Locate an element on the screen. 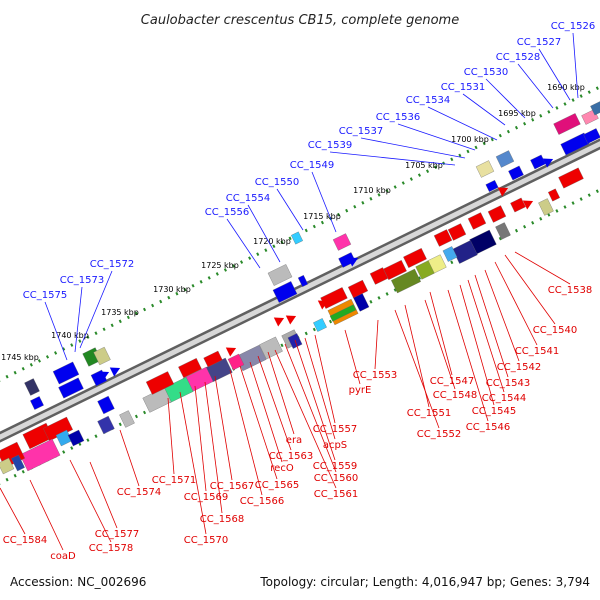  gene-label: acpS is located at coordinates (335, 445).